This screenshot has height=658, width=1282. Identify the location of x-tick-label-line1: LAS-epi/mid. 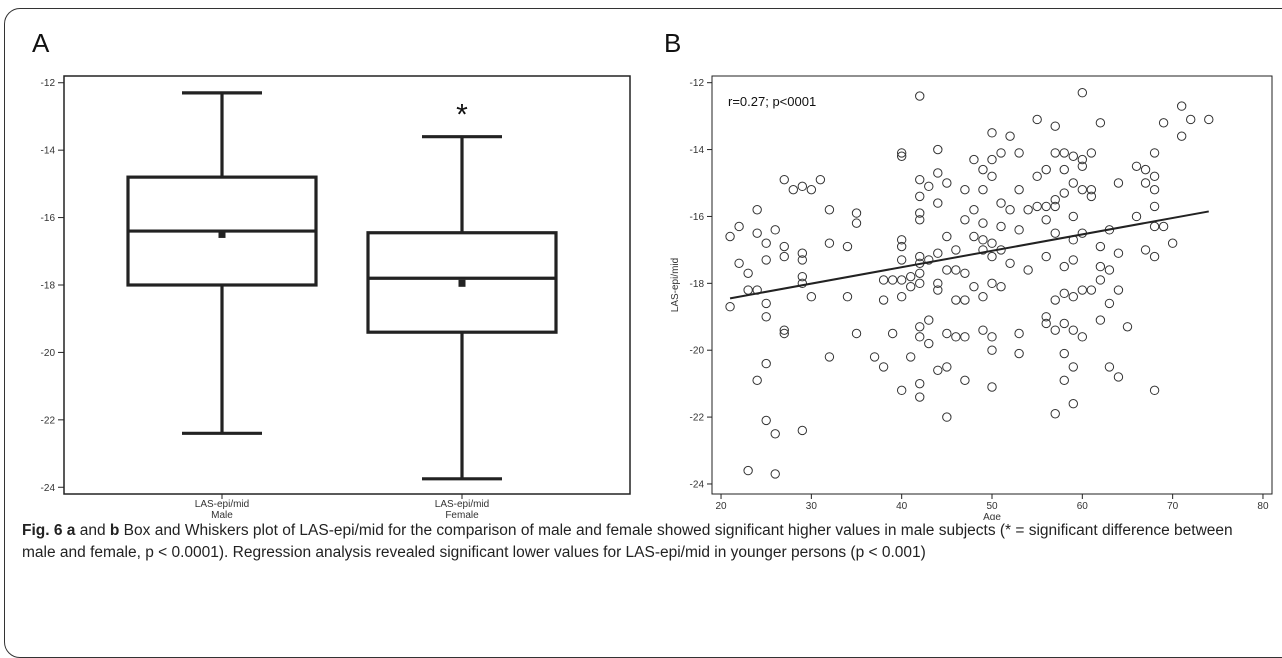
(462, 504).